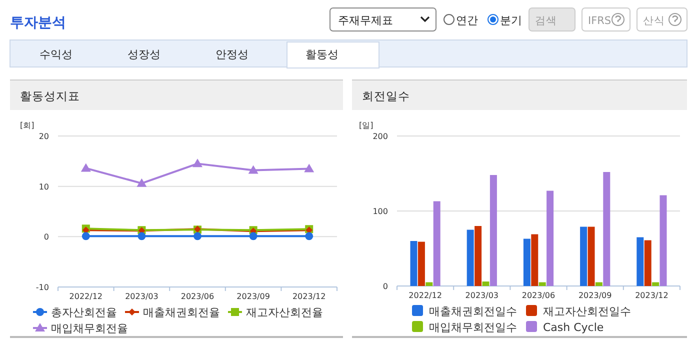 Image resolution: width=697 pixels, height=342 pixels. What do you see at coordinates (654, 21) in the screenshot?
I see `text: 산식` at bounding box center [654, 21].